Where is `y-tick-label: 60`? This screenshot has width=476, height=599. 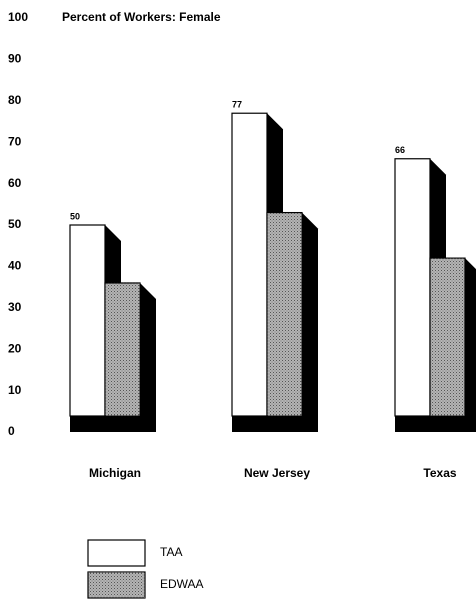
y-tick-label: 60 is located at coordinates (15, 183).